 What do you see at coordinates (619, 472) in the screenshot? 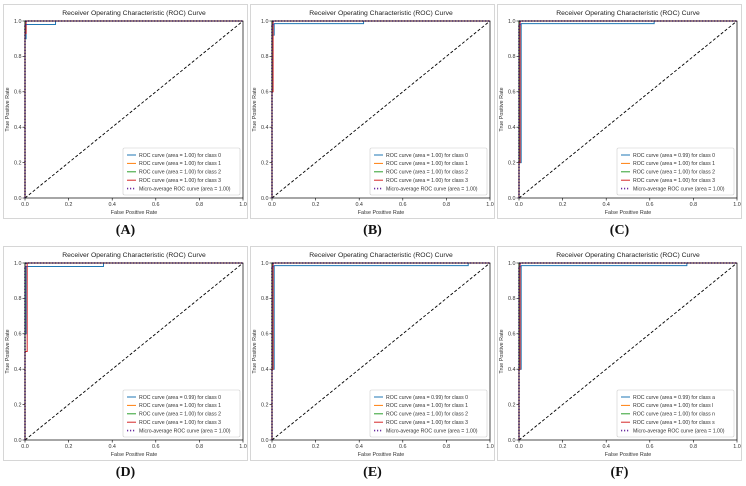
I see `panel-label: (F)` at bounding box center [619, 472].